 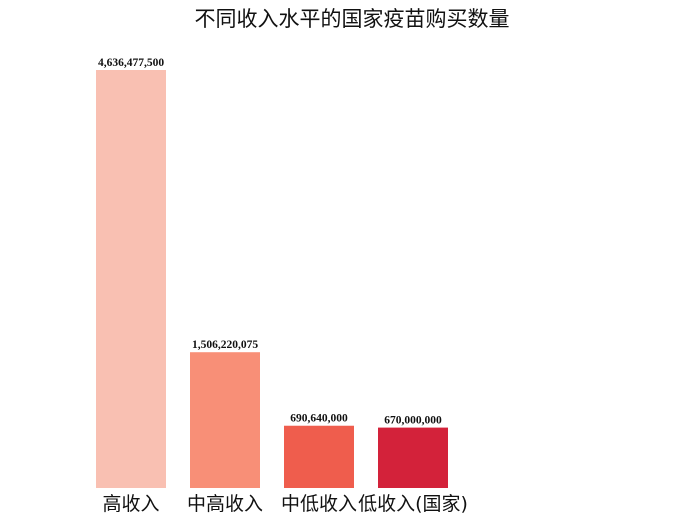 What do you see at coordinates (225, 504) in the screenshot?
I see `category-label-2: 中高收入` at bounding box center [225, 504].